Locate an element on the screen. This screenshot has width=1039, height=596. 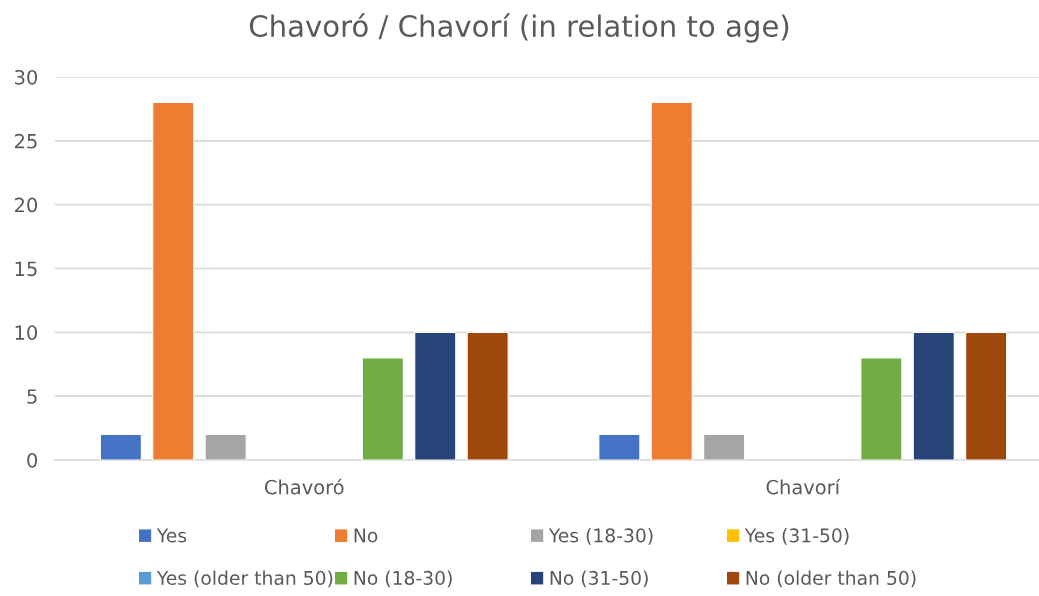
legend-label: No (18-30) is located at coordinates (403, 579).